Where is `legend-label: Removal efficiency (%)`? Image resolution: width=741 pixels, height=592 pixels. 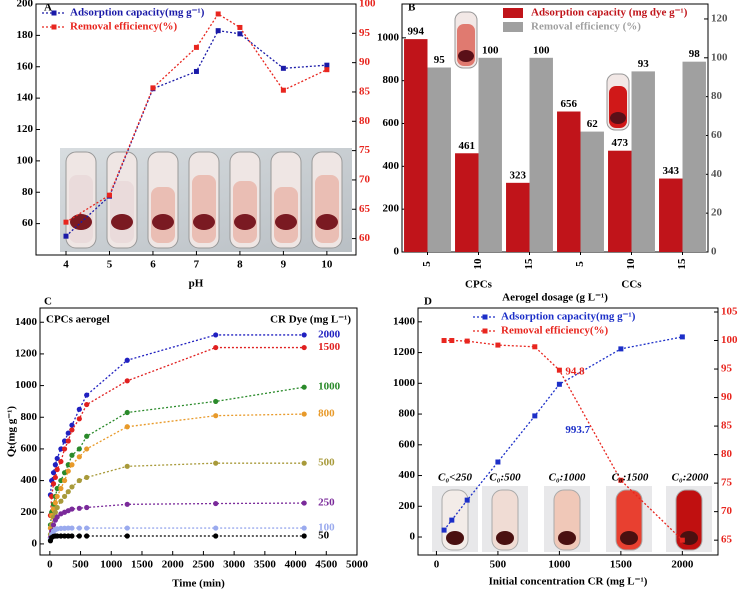 legend-label: Removal efficiency (%) is located at coordinates (586, 27).